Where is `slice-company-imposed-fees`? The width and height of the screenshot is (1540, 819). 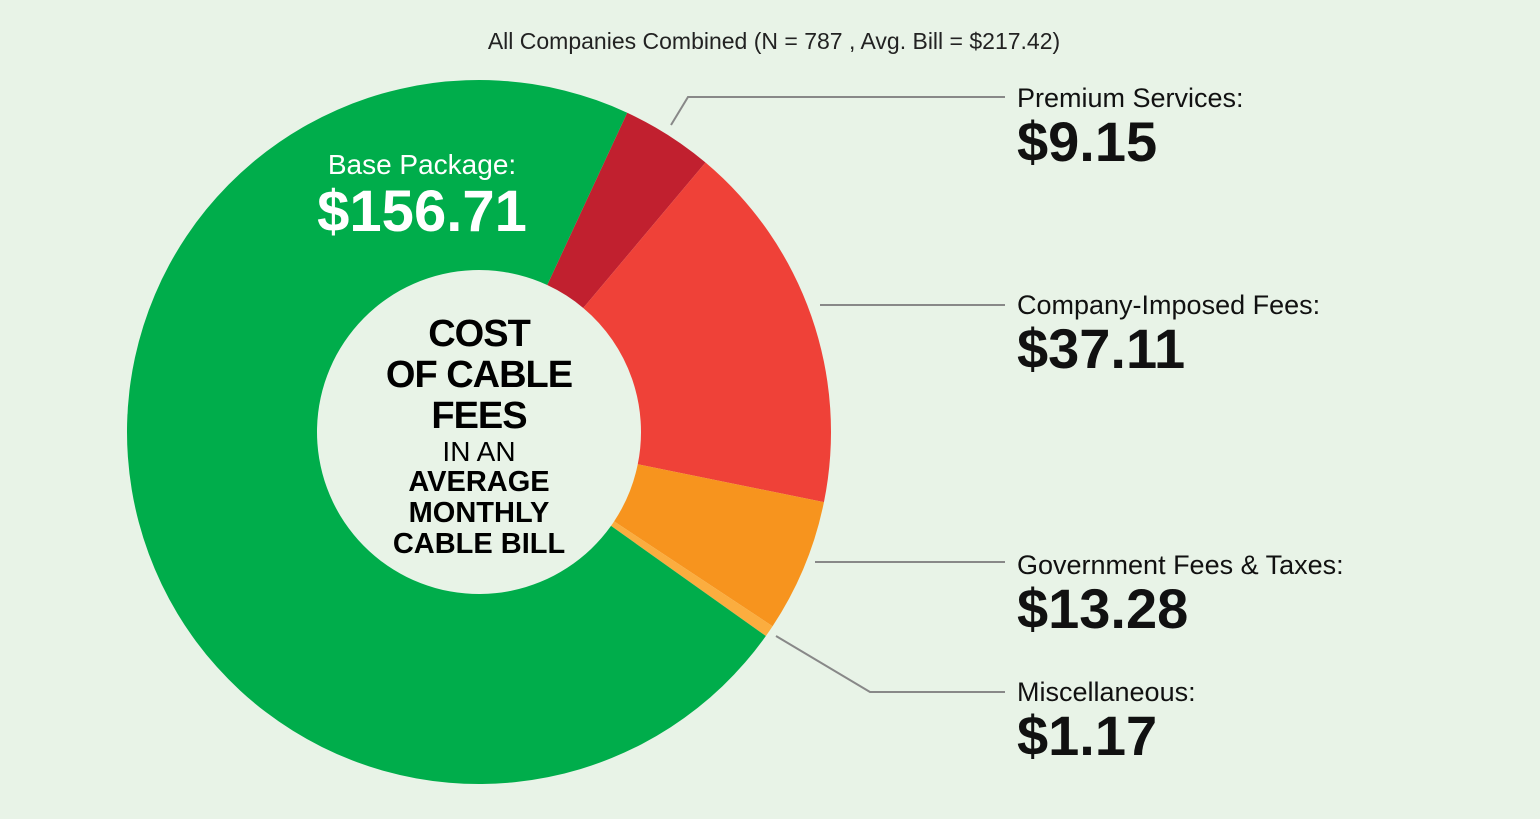
slice-company-imposed-fees is located at coordinates (707, 332).